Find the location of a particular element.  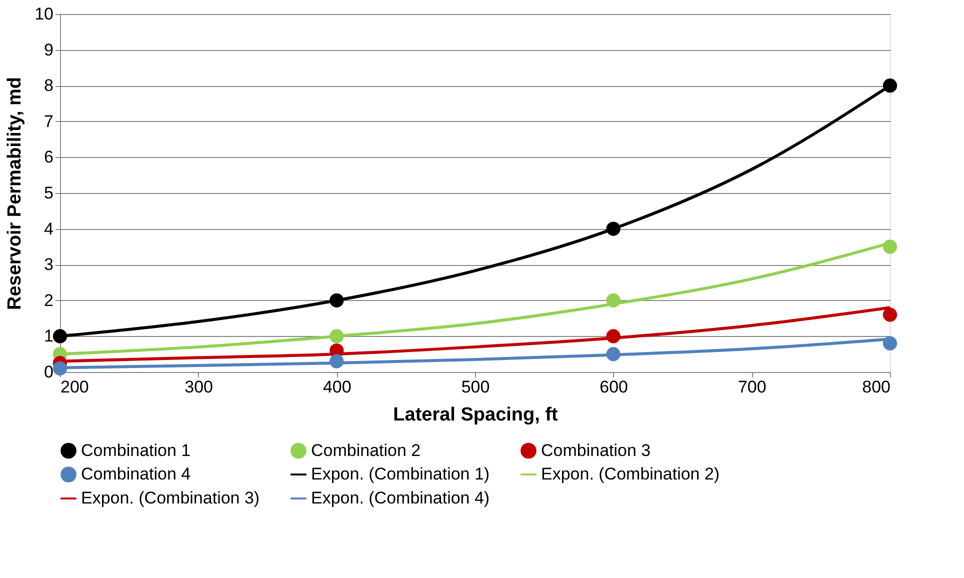

y-axis-title: Reservoir Permability, md is located at coordinates (15, 193).